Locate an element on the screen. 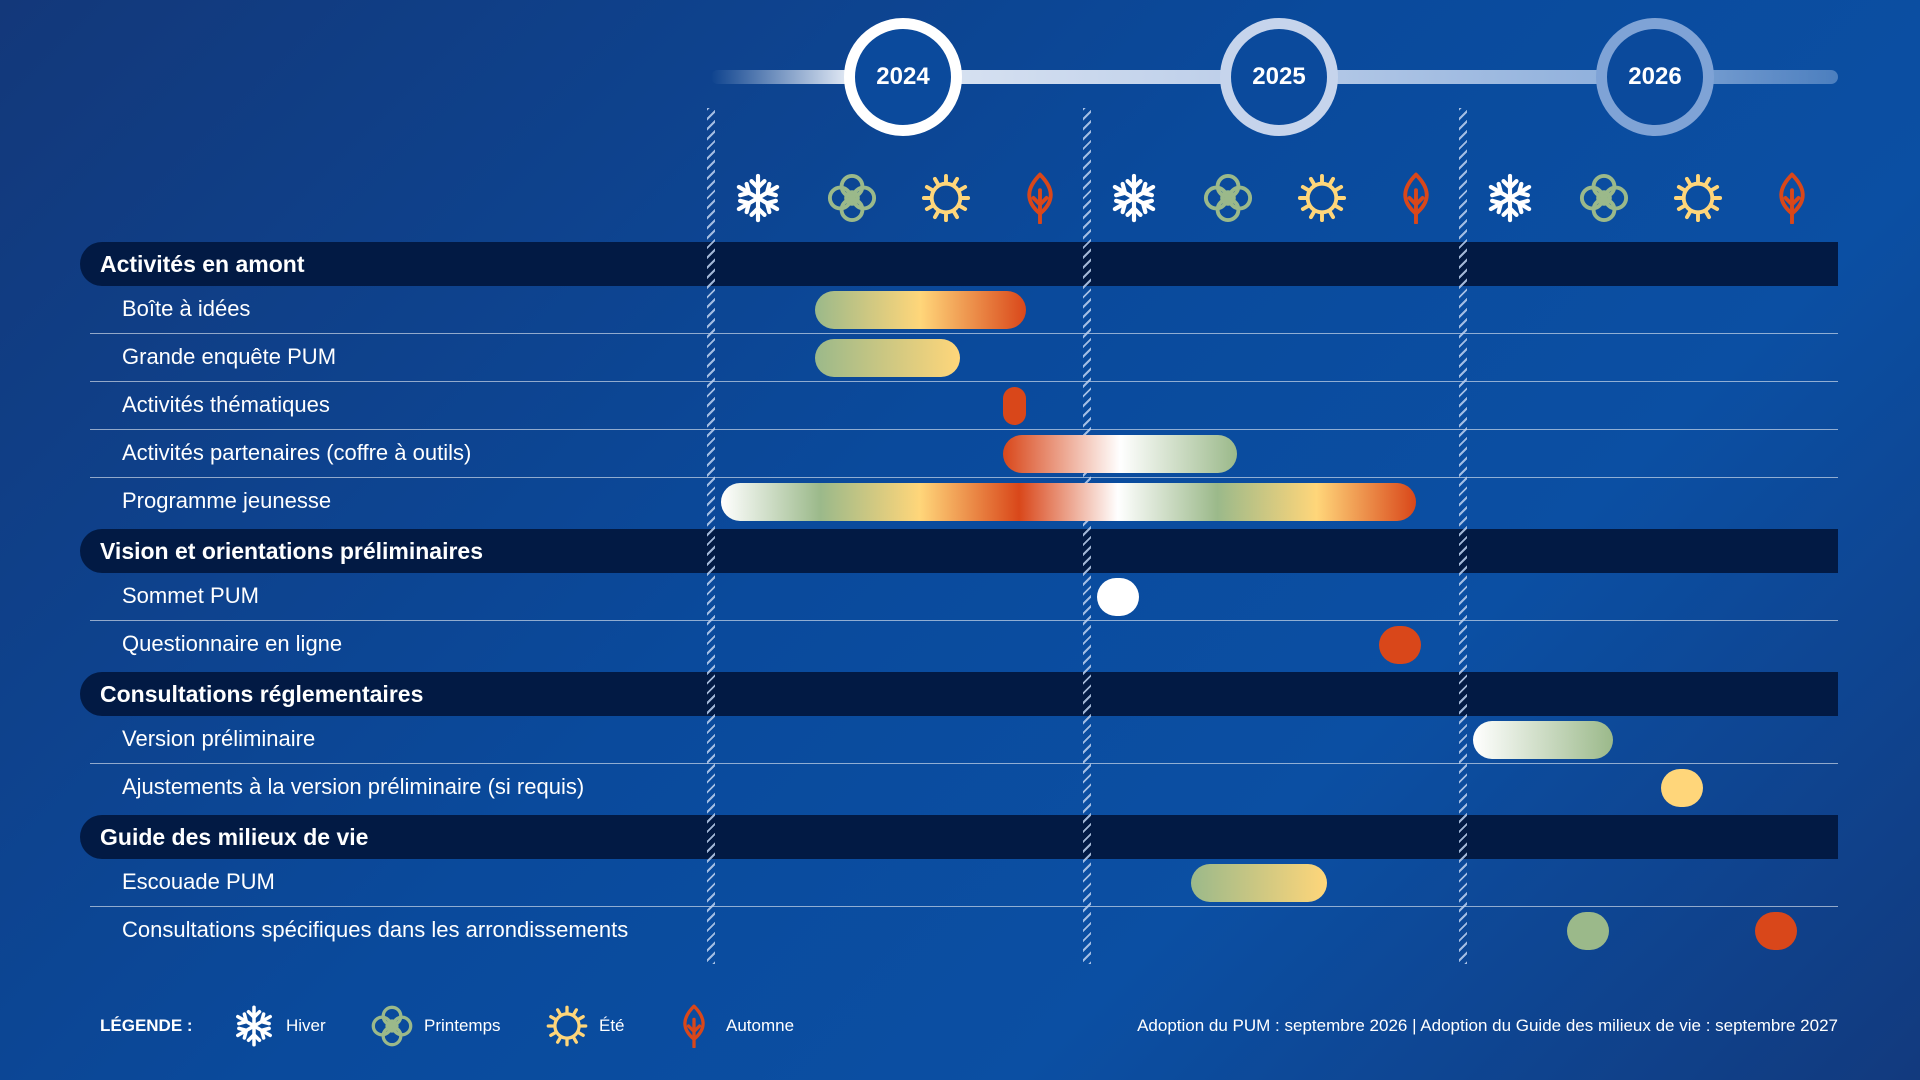  task-label: Sommet PUM is located at coordinates (190, 595).